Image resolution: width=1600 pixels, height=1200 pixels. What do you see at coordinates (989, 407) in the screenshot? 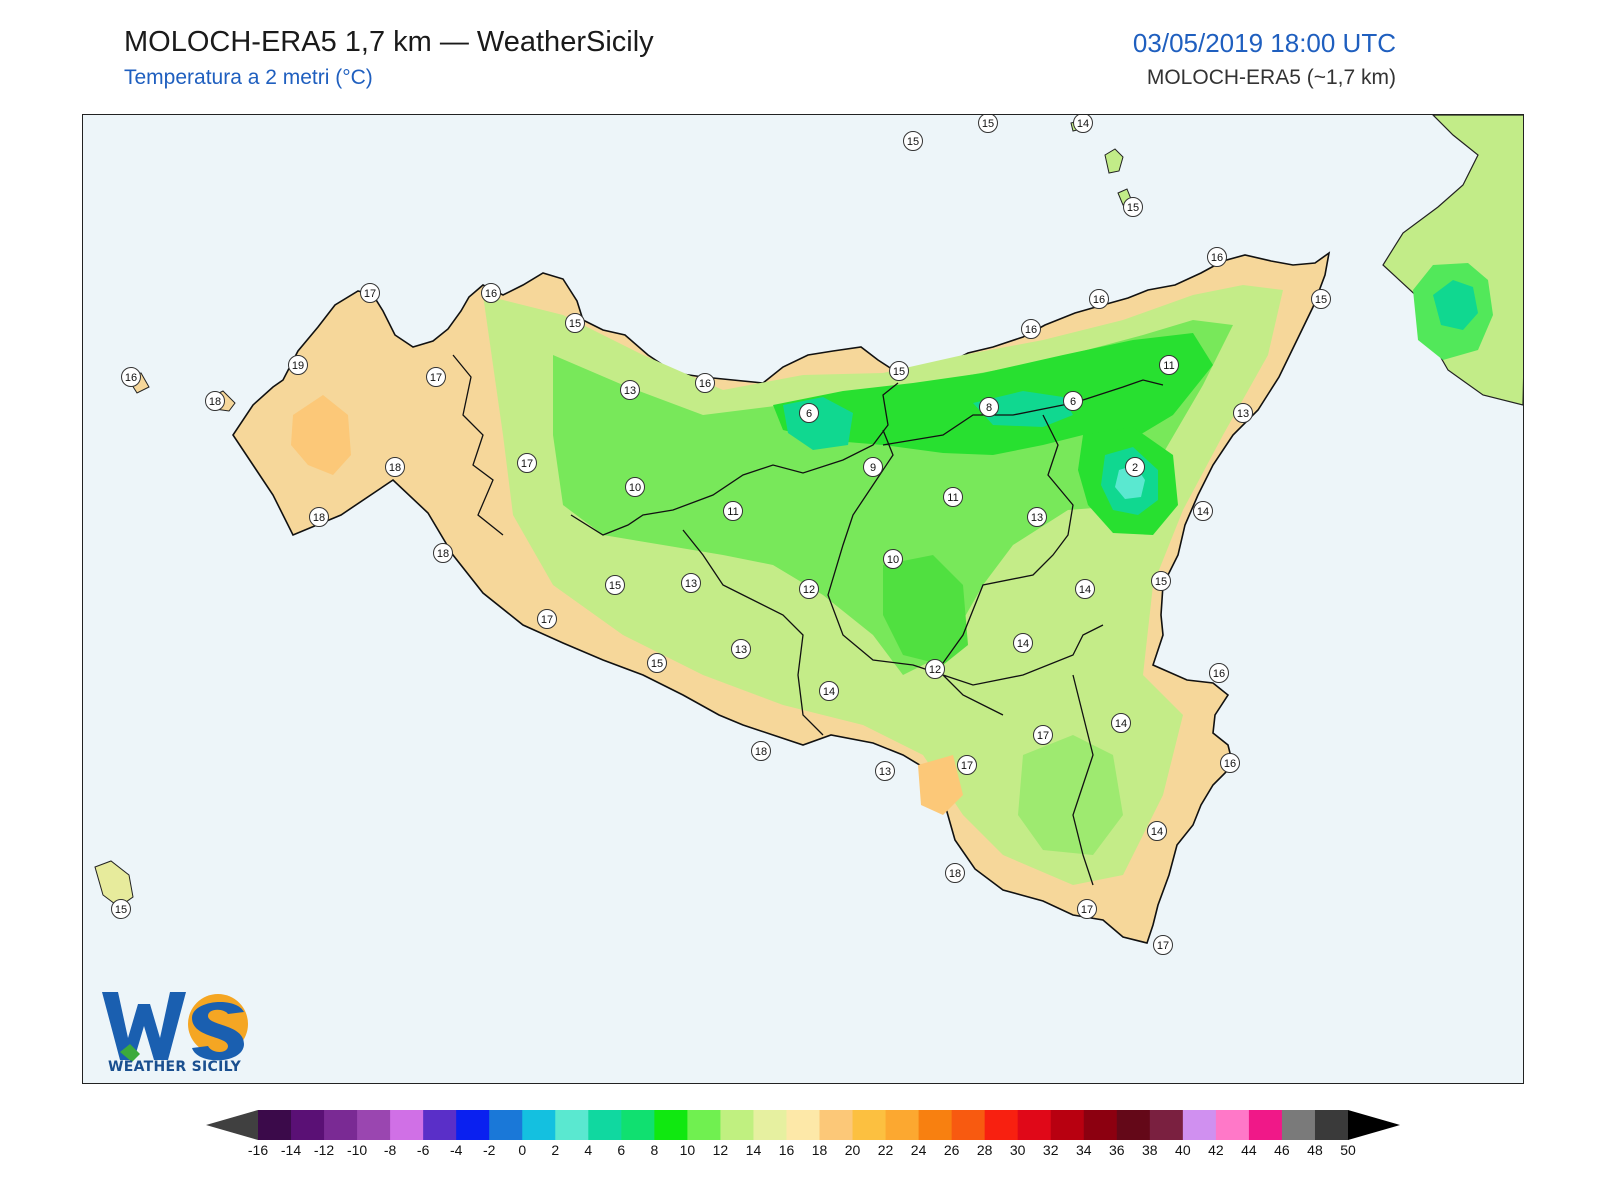
I see `temperature-marker: 8` at bounding box center [989, 407].